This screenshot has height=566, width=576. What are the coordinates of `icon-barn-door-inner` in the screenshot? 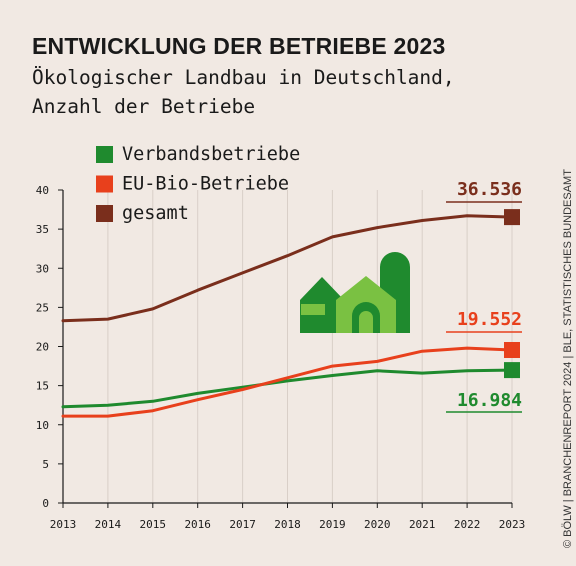 It's located at (366, 322).